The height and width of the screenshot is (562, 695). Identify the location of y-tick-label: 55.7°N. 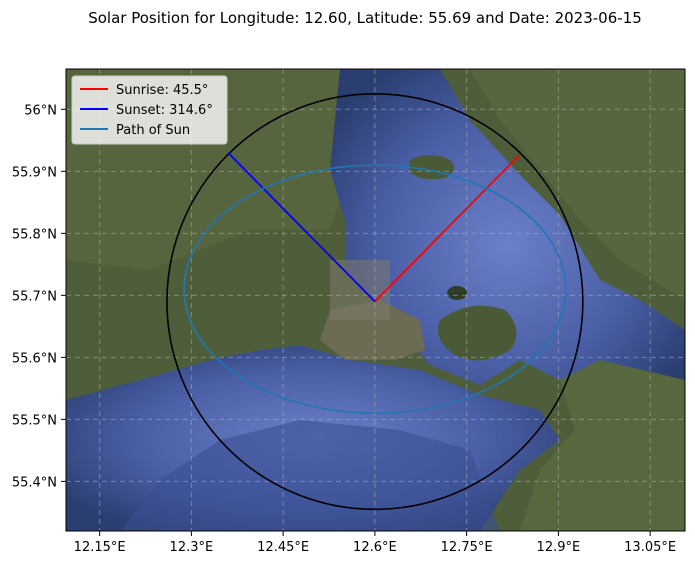
(34, 296).